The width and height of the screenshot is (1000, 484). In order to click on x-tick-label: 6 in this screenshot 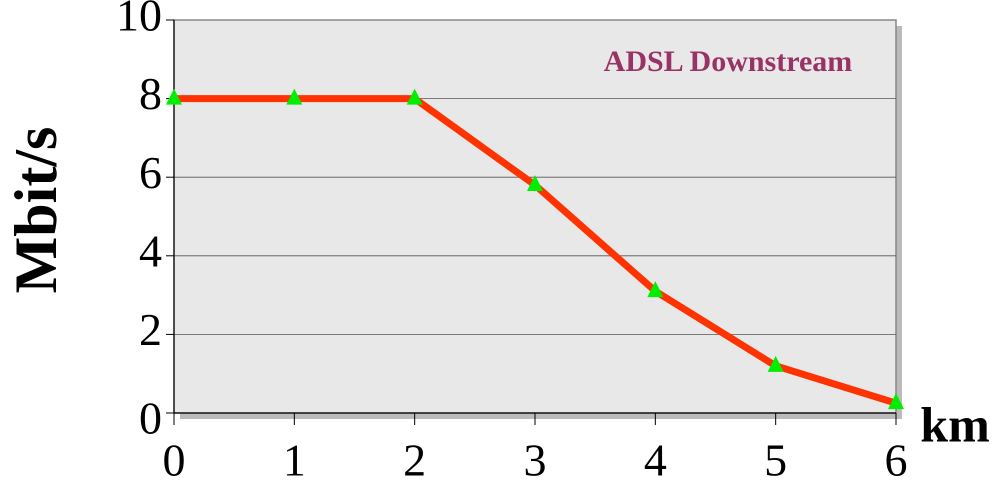, I will do `click(896, 459)`.